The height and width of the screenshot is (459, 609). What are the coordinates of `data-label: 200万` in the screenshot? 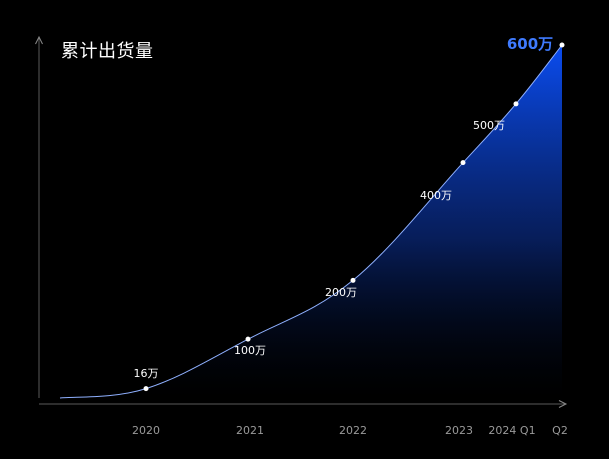 It's located at (341, 292).